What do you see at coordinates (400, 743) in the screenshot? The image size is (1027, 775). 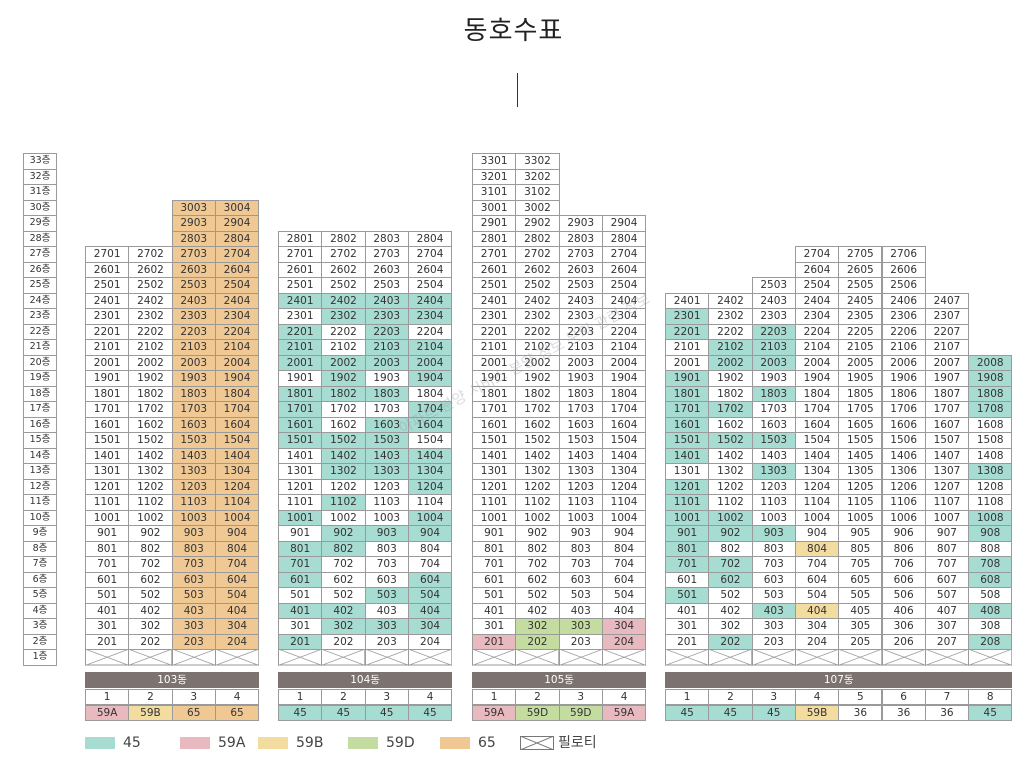 I see `legend-label: 59D` at bounding box center [400, 743].